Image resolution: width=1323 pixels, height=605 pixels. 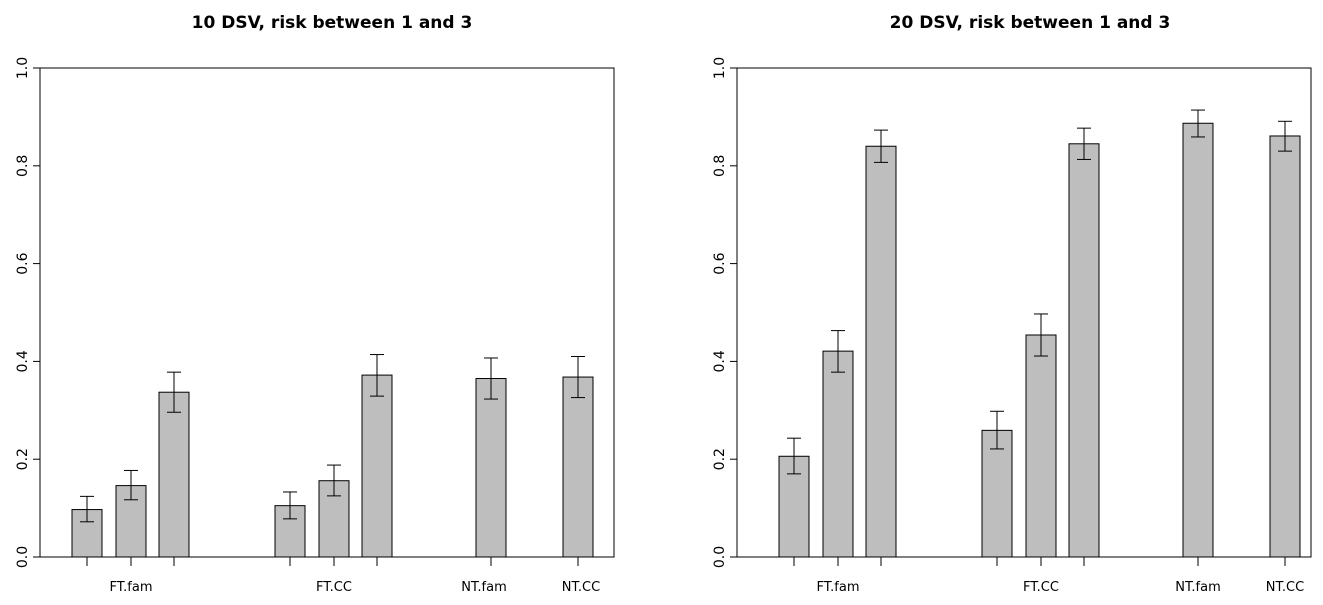 I want to click on chart-title: 10 DSV, risk between 1 and 3, so click(x=332, y=23).